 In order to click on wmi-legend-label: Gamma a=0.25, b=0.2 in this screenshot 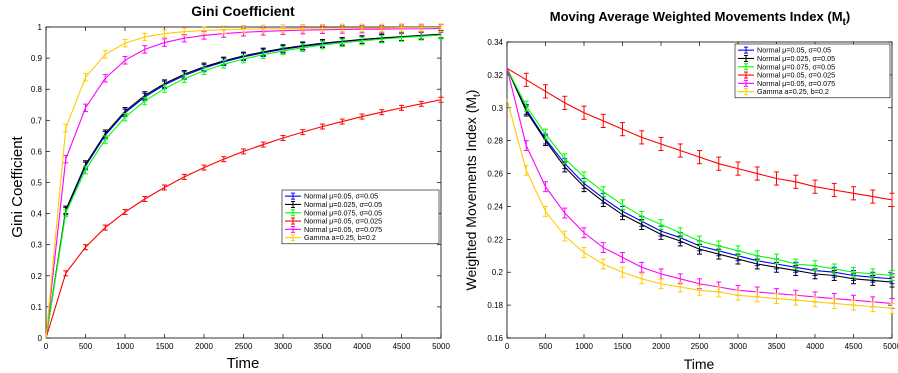, I will do `click(793, 91)`.